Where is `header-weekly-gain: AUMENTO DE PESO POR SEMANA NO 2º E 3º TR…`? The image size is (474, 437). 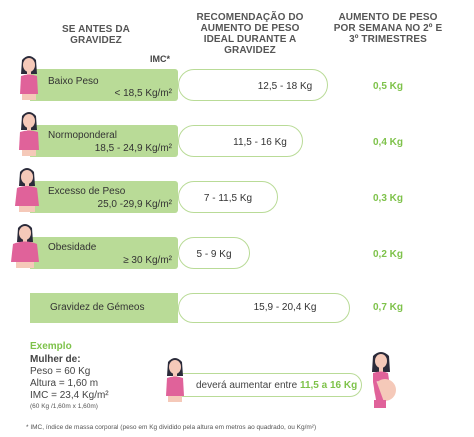
header-weekly-gain: AUMENTO DE PESO POR SEMANA NO 2º E 3º TR… is located at coordinates (388, 28).